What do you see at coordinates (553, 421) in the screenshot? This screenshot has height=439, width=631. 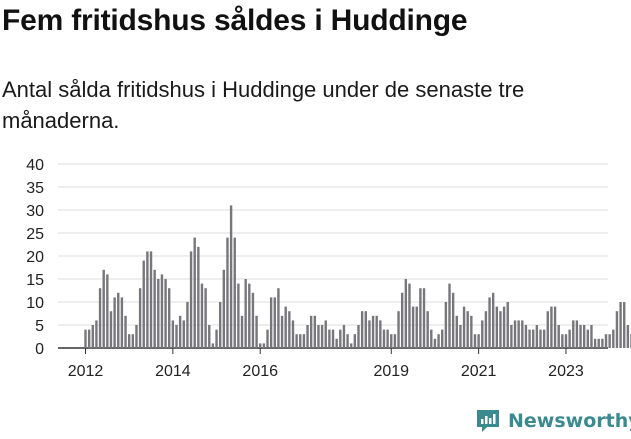 I see `newsworthy-logo: Newsworthy` at bounding box center [553, 421].